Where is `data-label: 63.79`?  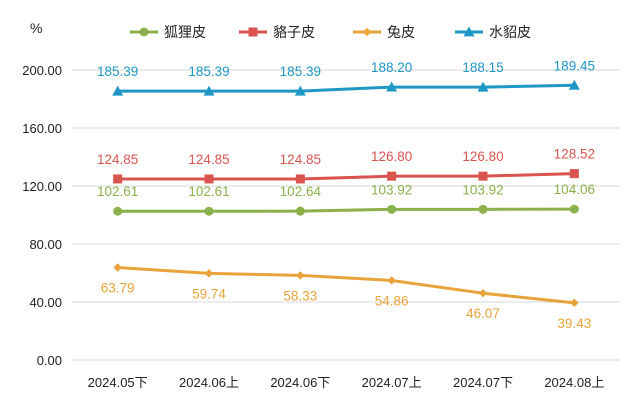
data-label: 63.79 is located at coordinates (118, 288).